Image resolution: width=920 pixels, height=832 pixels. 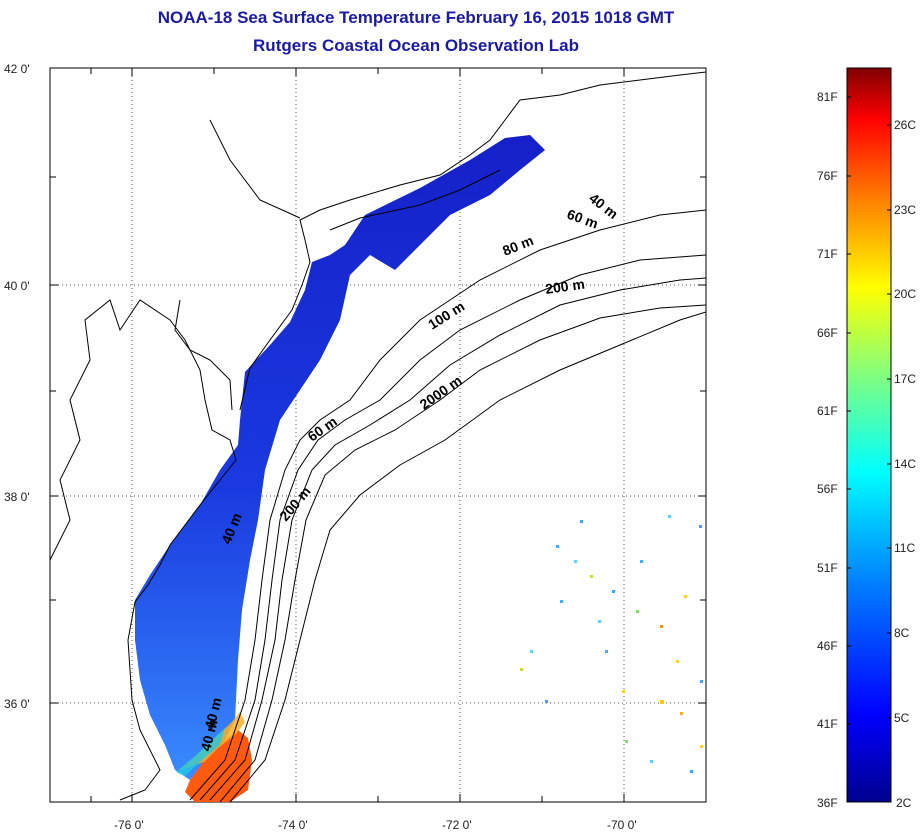 I want to click on colorbar-label-c: 20C, so click(x=905, y=294).